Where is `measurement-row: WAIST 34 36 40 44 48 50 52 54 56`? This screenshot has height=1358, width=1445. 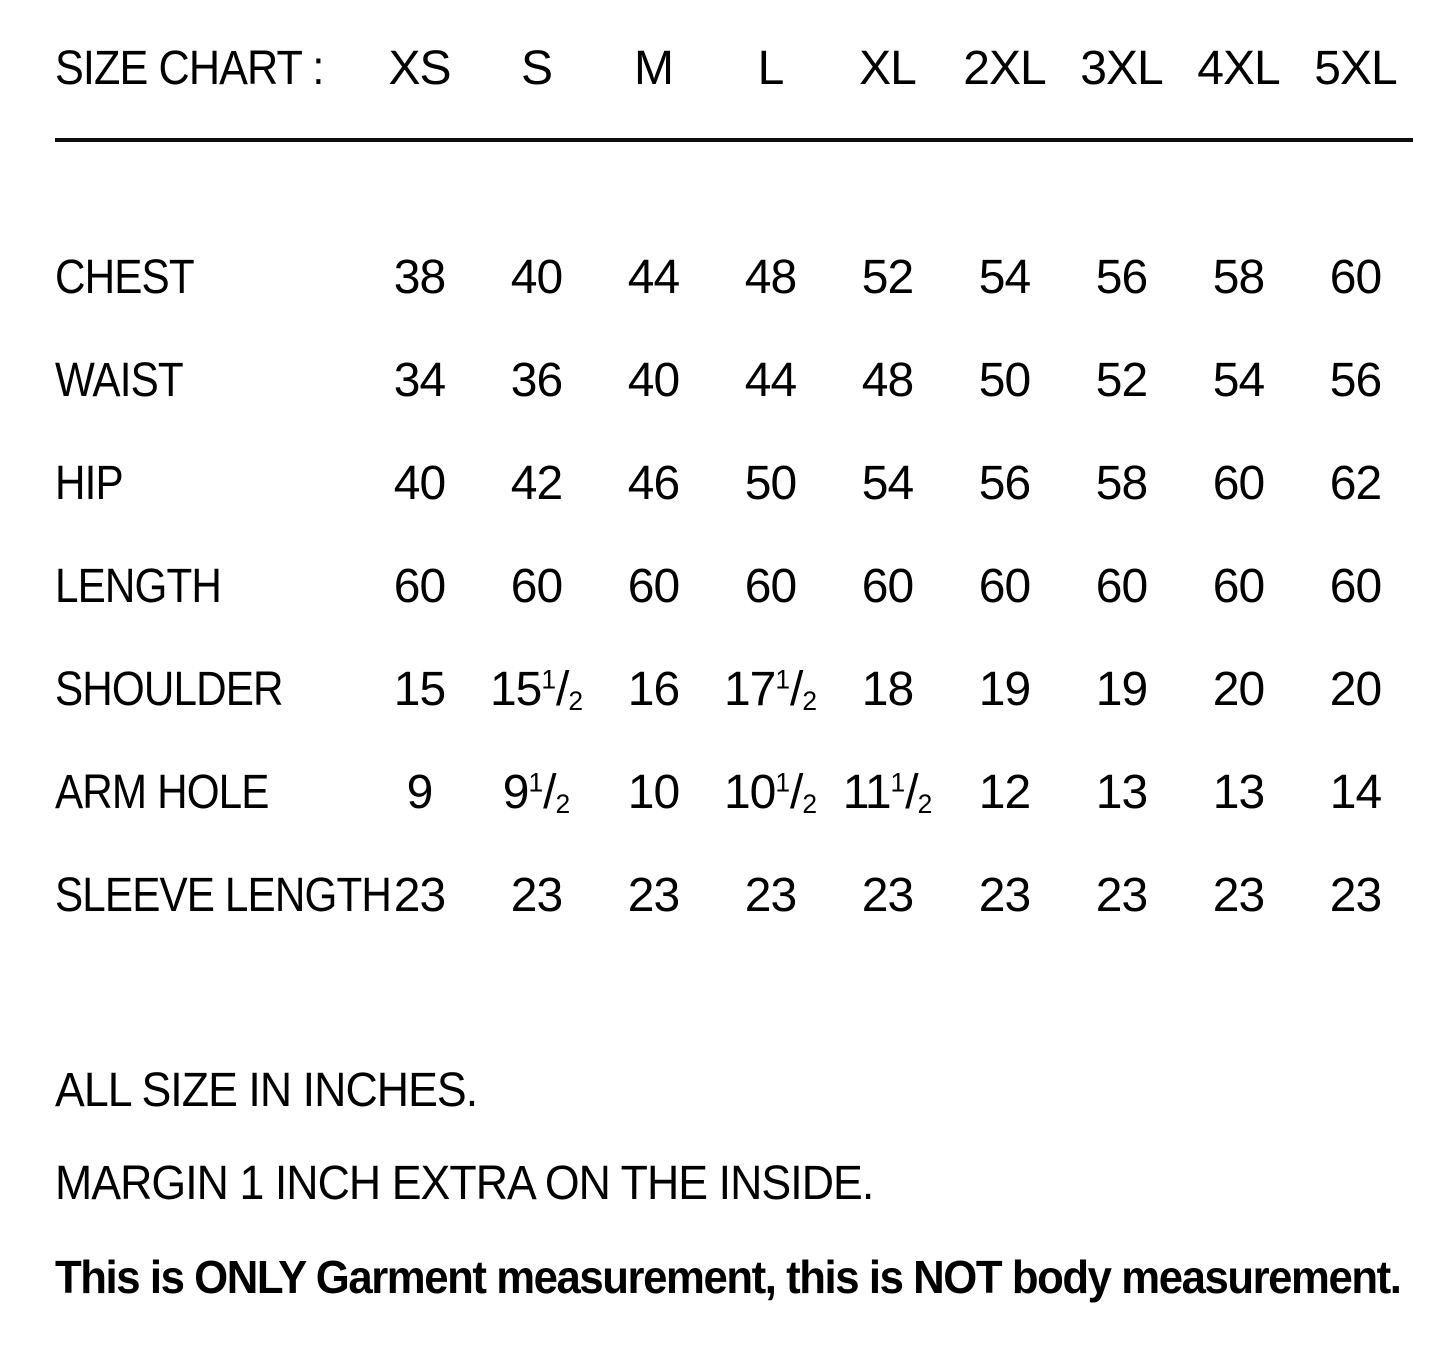
measurement-row: WAIST 34 36 40 44 48 50 52 54 56 is located at coordinates (750, 380).